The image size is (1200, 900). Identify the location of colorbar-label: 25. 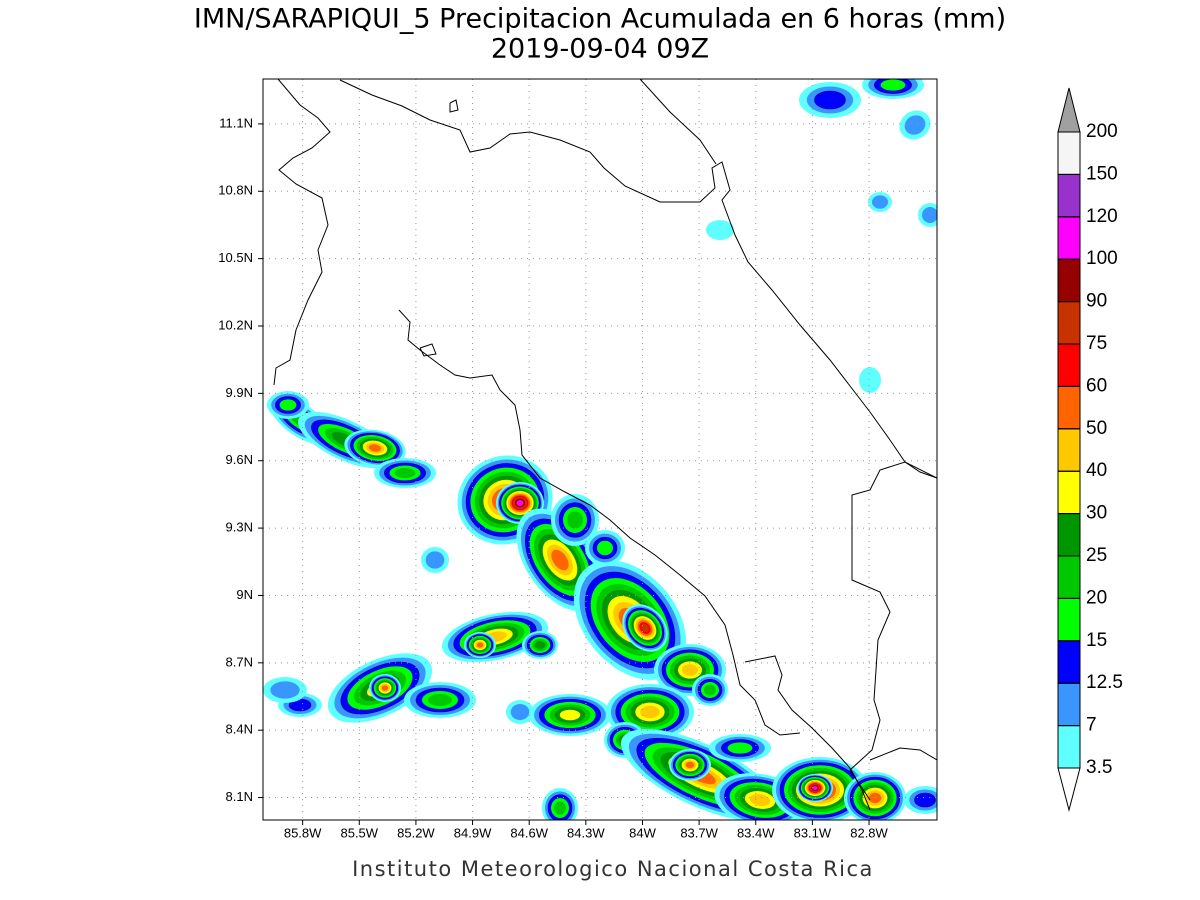
(1096, 555).